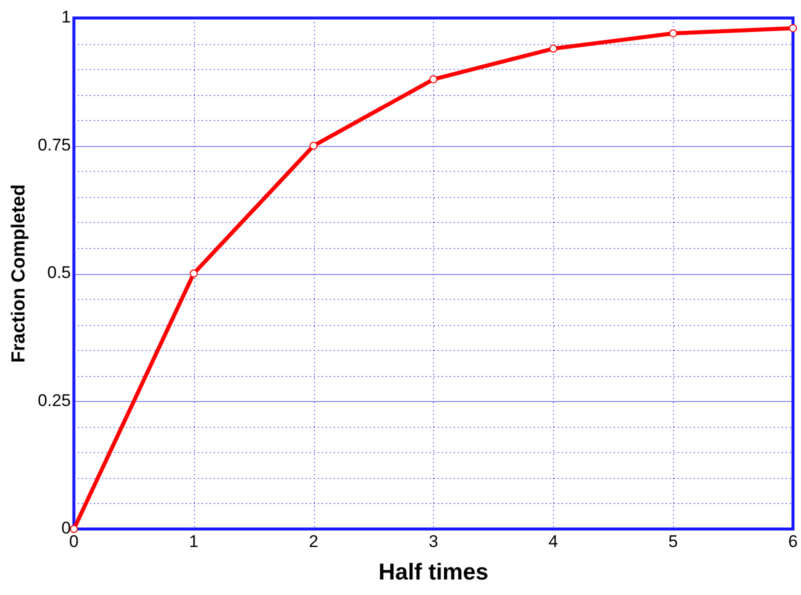  What do you see at coordinates (66, 17) in the screenshot?
I see `y-tick-label: 1` at bounding box center [66, 17].